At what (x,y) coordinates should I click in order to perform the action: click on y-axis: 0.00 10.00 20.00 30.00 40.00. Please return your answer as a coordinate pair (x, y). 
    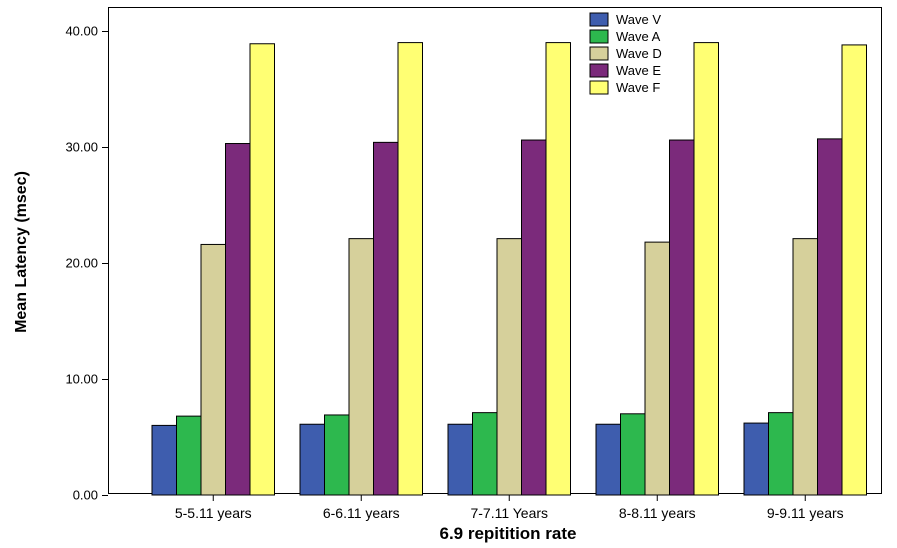
    Looking at the image, I should click on (86, 263).